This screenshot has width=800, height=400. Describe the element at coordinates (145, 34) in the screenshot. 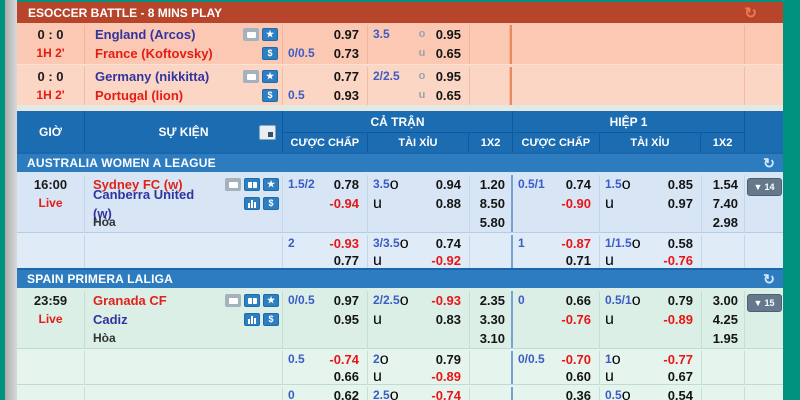

I see `home-team: England (Arcos)` at that location.